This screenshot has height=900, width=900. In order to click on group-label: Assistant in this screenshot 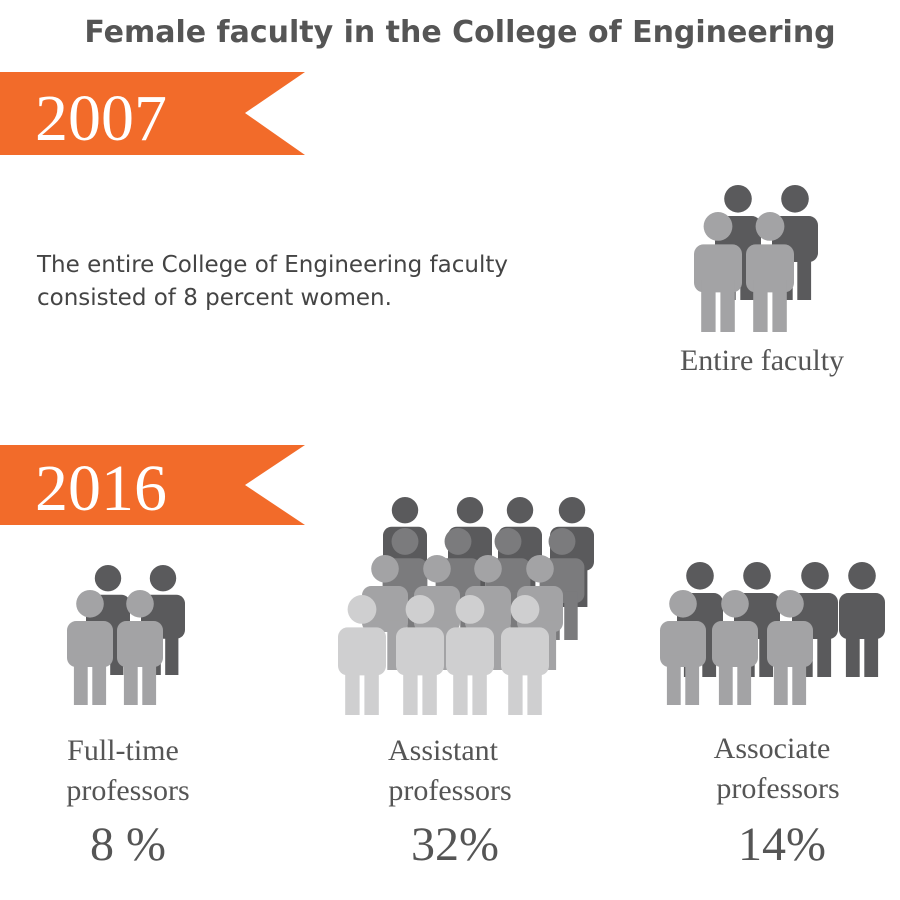, I will do `click(443, 750)`.